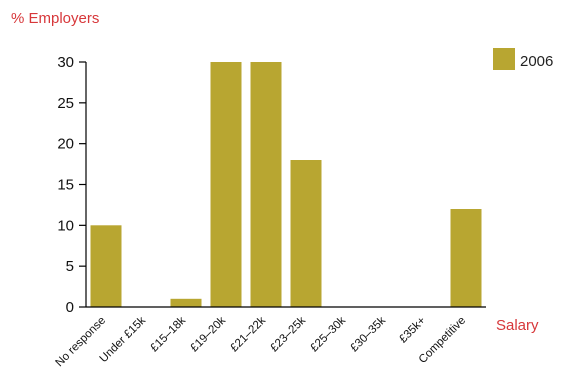  Describe the element at coordinates (504, 59) in the screenshot. I see `legend-swatch` at that location.